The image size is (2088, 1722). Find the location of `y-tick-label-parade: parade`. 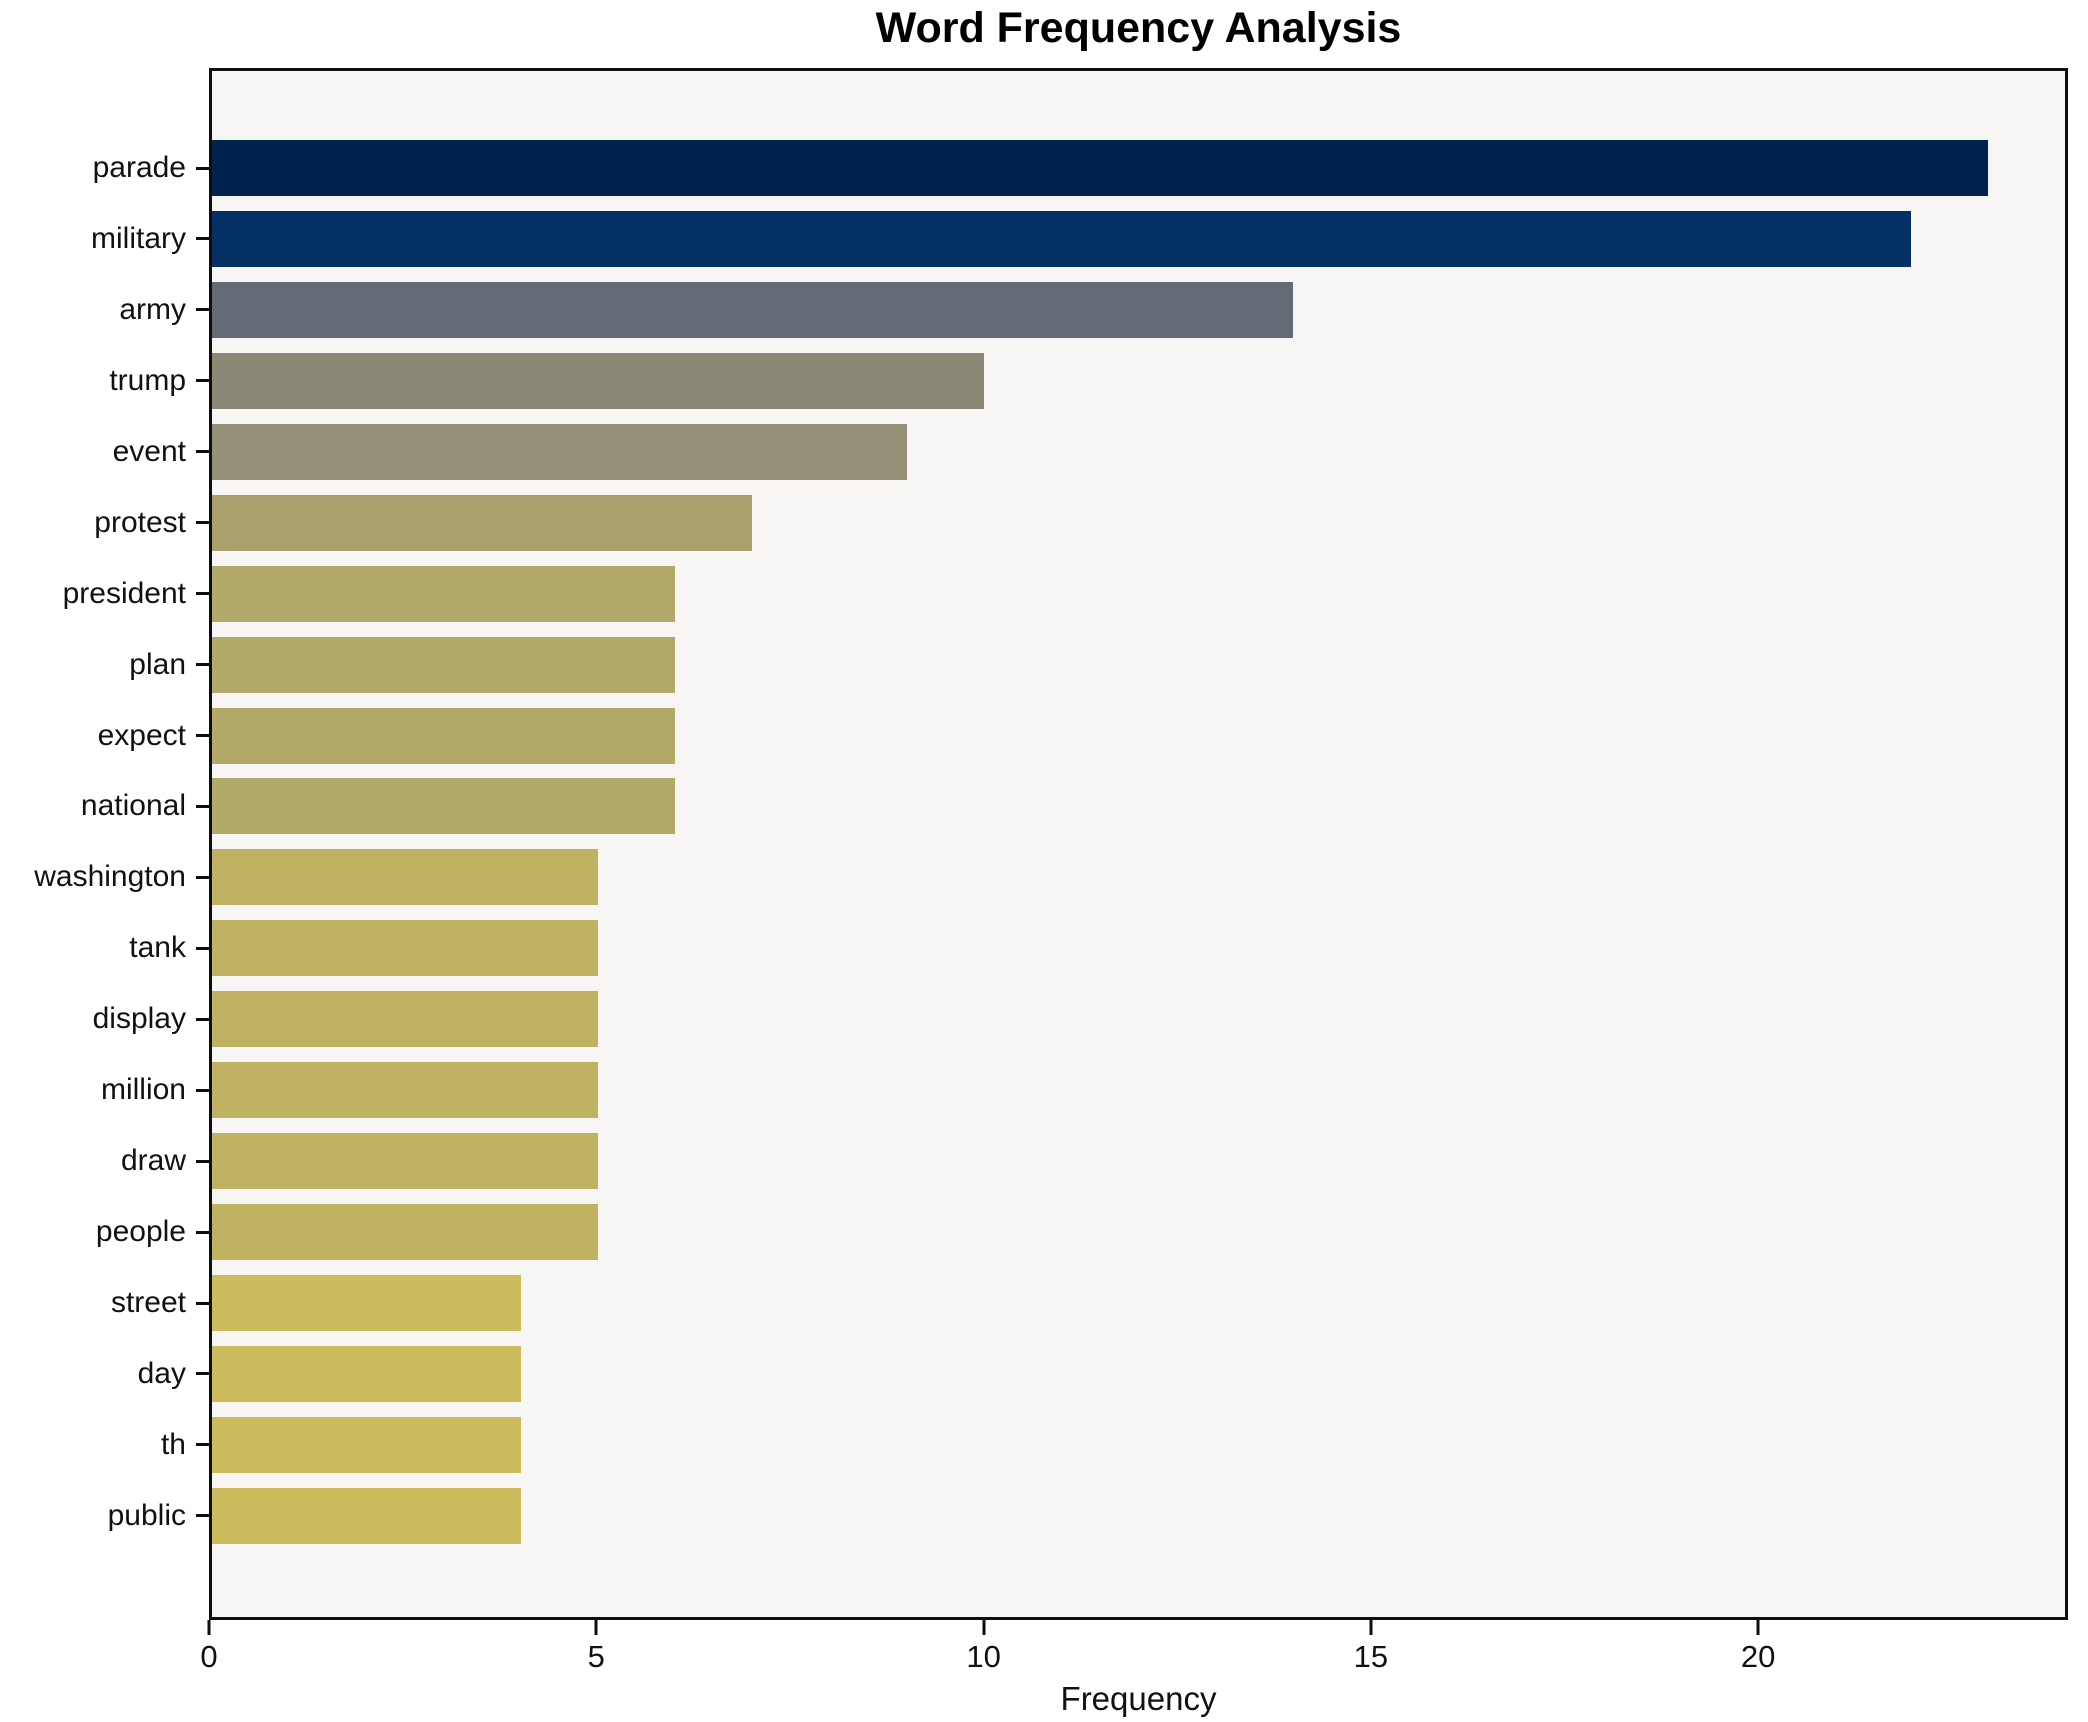

y-tick-label-parade: parade is located at coordinates (139, 167).